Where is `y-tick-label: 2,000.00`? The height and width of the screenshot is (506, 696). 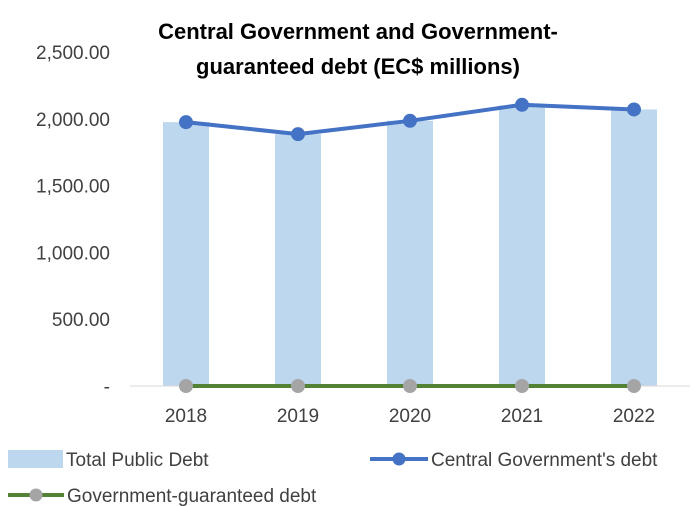 y-tick-label: 2,000.00 is located at coordinates (73, 120).